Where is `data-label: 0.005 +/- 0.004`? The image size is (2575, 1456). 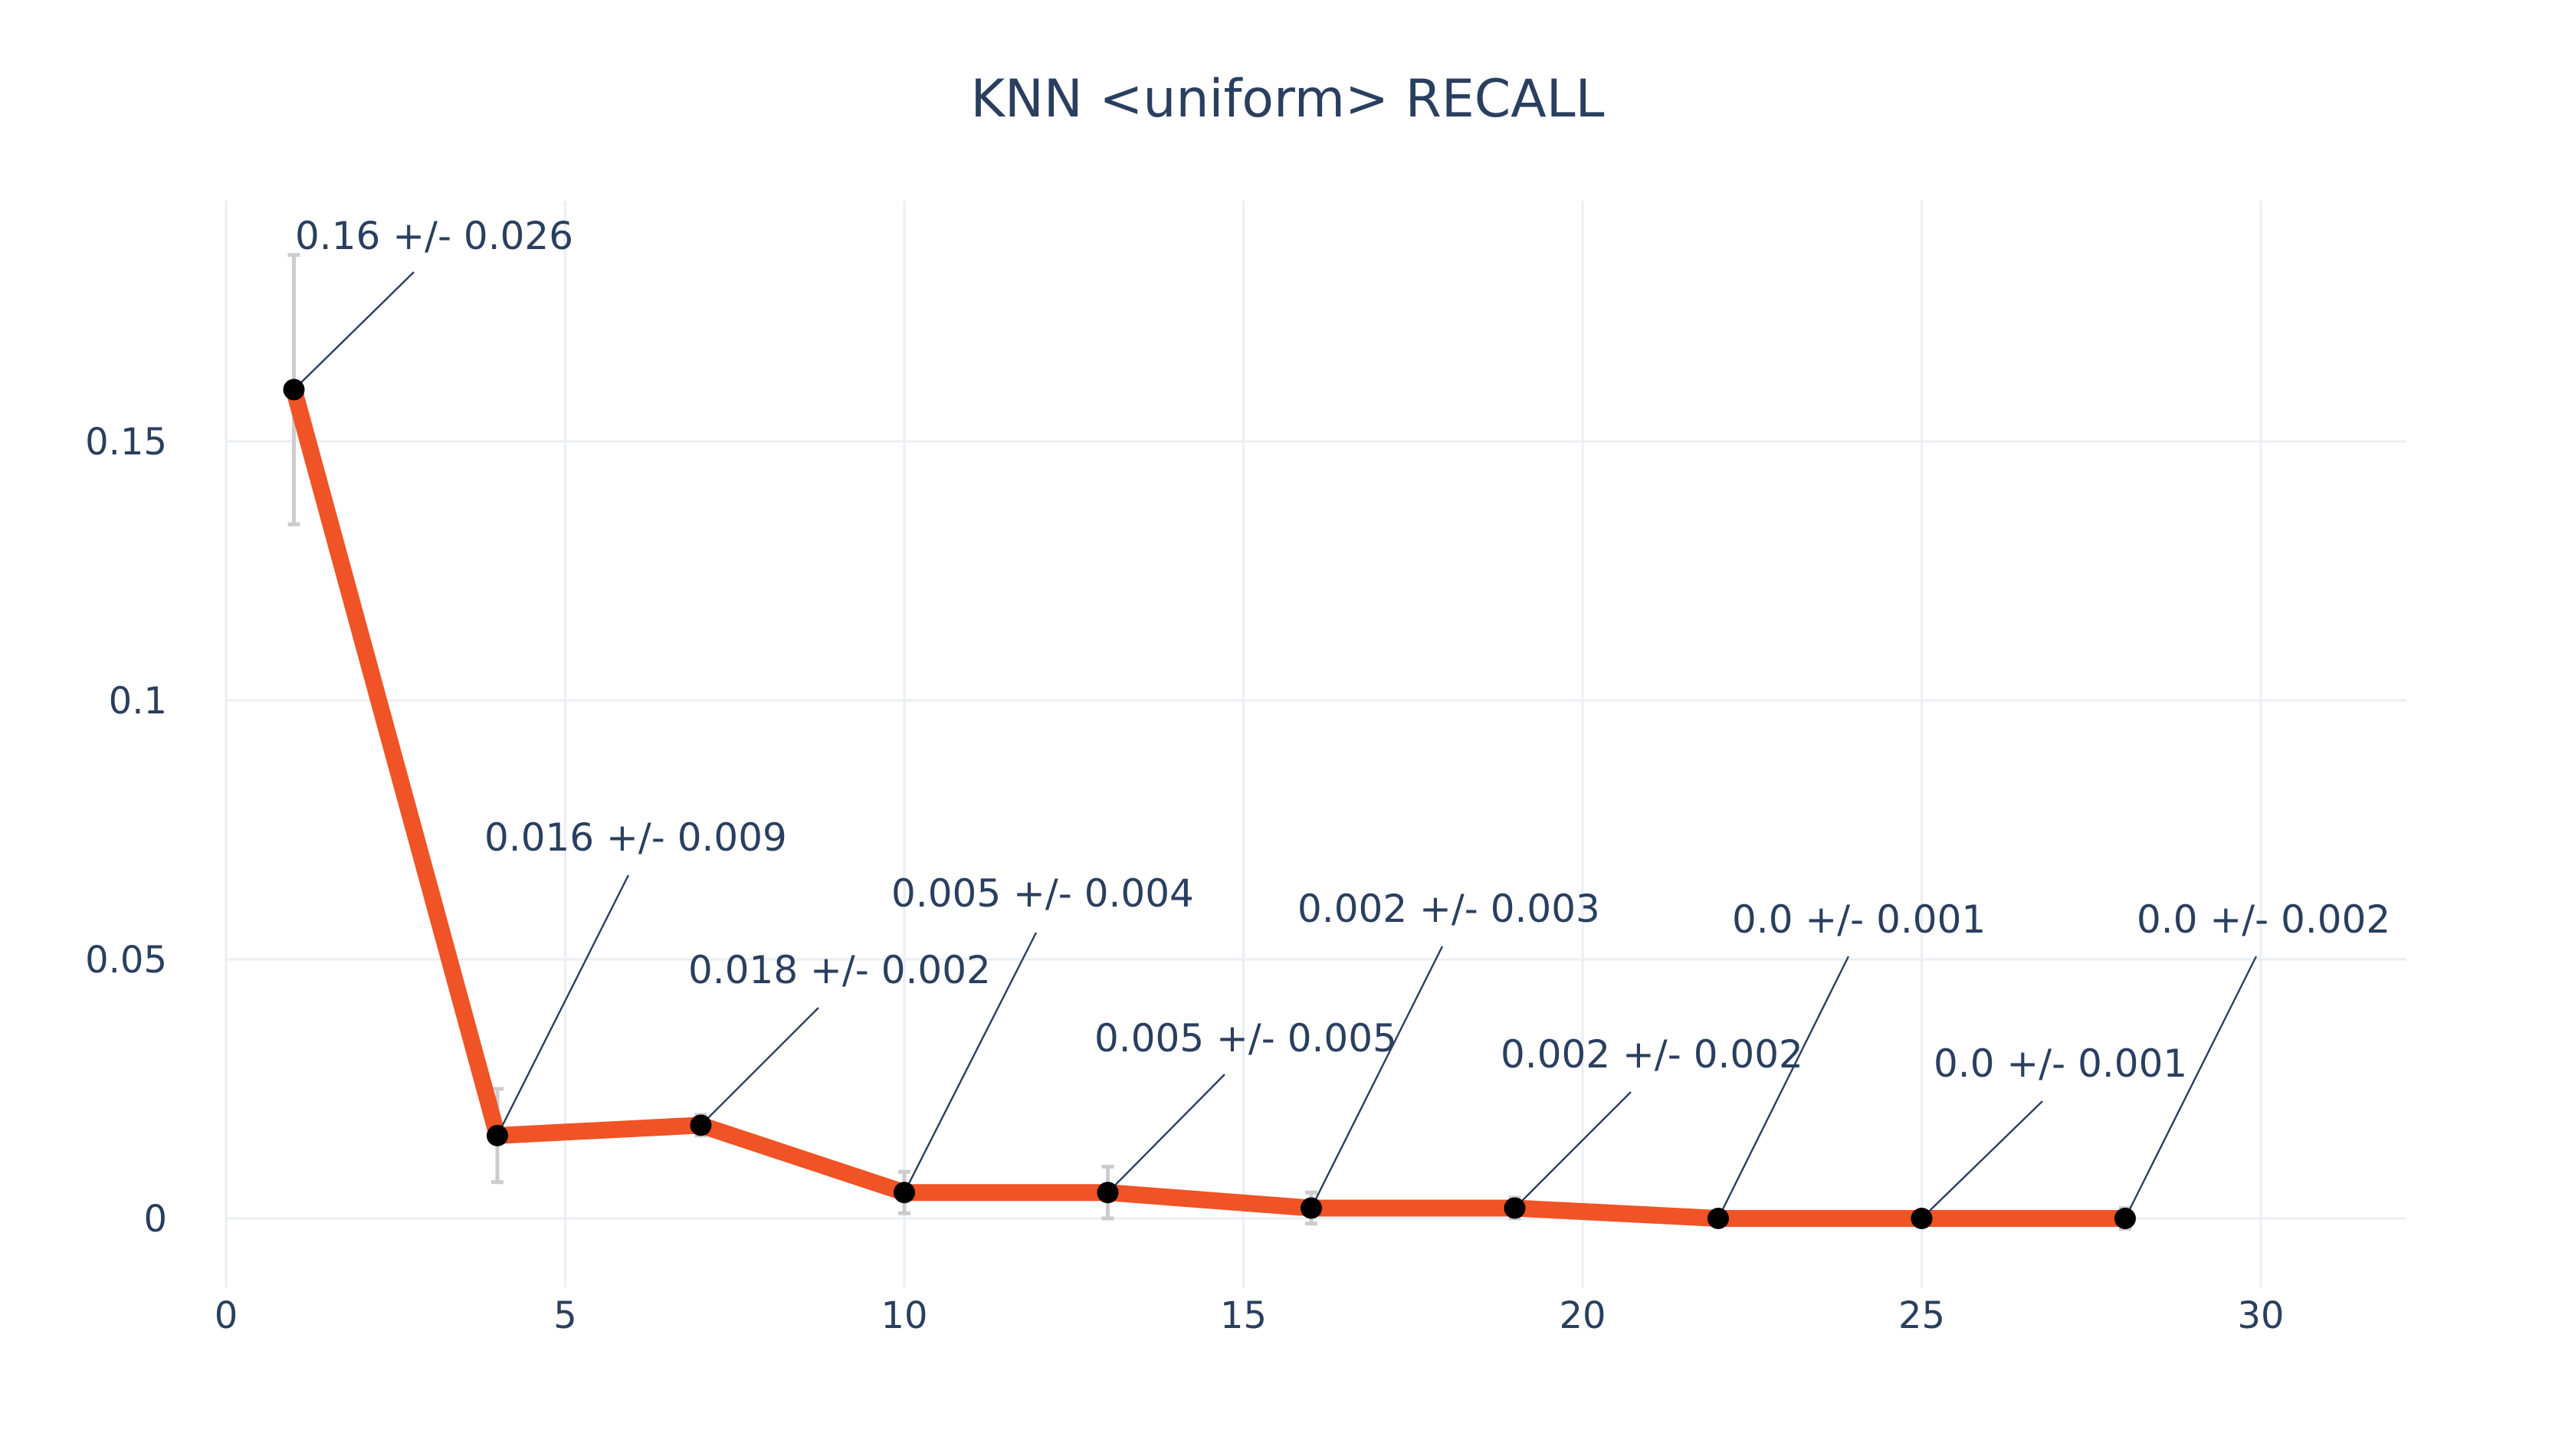 data-label: 0.005 +/- 0.004 is located at coordinates (1043, 893).